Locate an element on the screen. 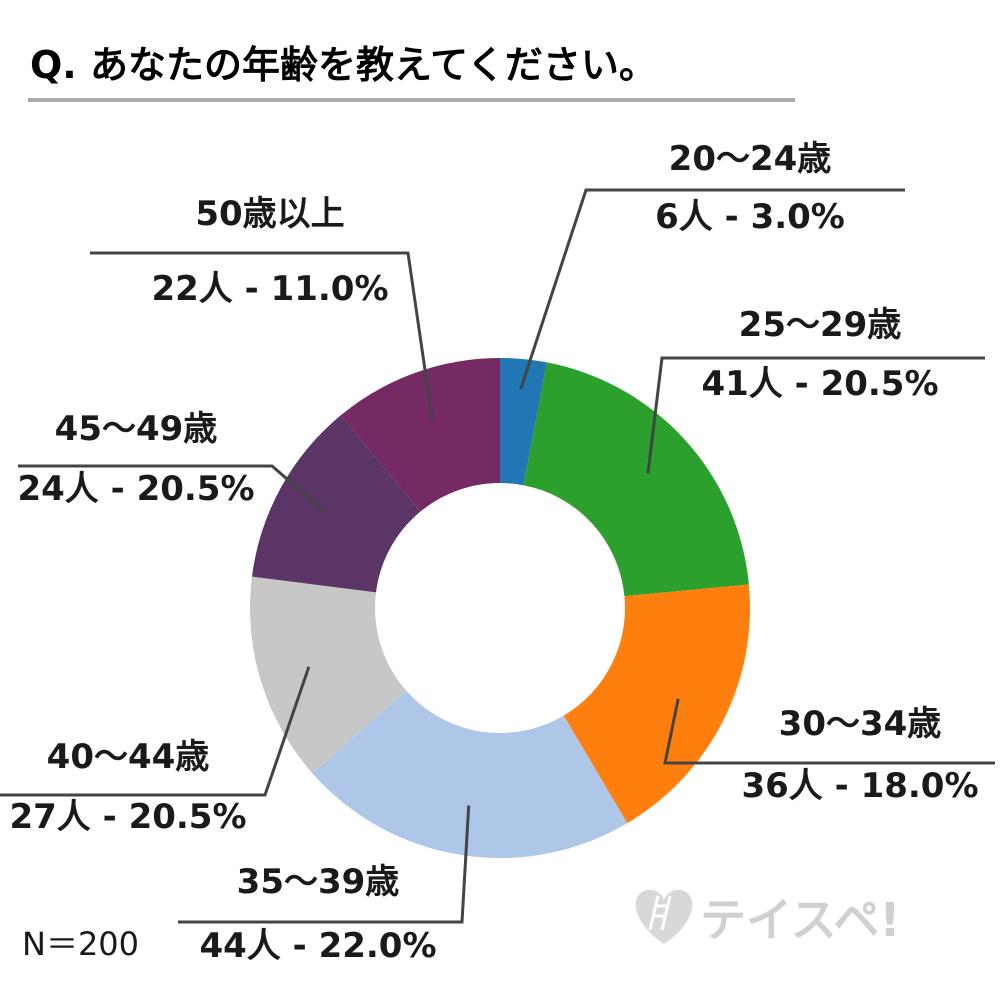  watermark-text: テイスペ! is located at coordinates (800, 920).